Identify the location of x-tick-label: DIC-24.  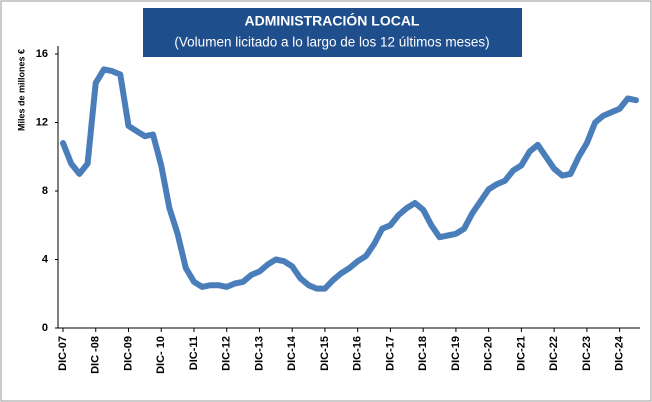
(620, 353).